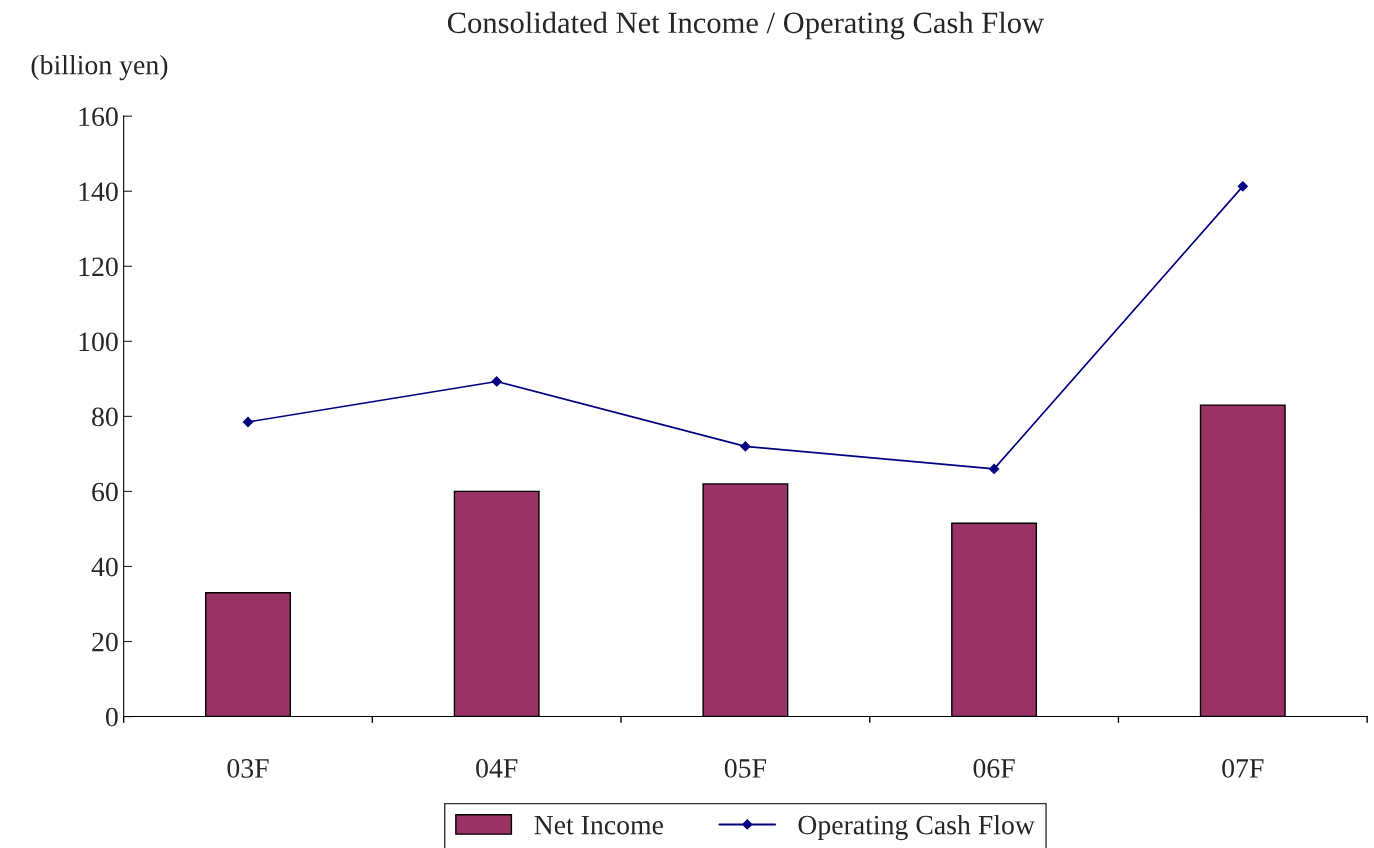  I want to click on y-tick-label: 60, so click(105, 492).